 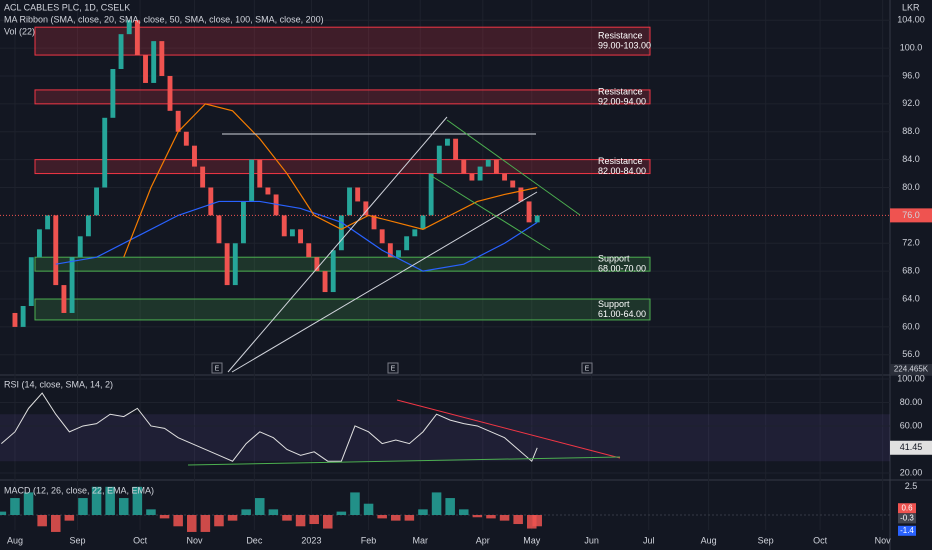 What do you see at coordinates (591, 540) in the screenshot?
I see `x-tick-label: Jun` at bounding box center [591, 540].